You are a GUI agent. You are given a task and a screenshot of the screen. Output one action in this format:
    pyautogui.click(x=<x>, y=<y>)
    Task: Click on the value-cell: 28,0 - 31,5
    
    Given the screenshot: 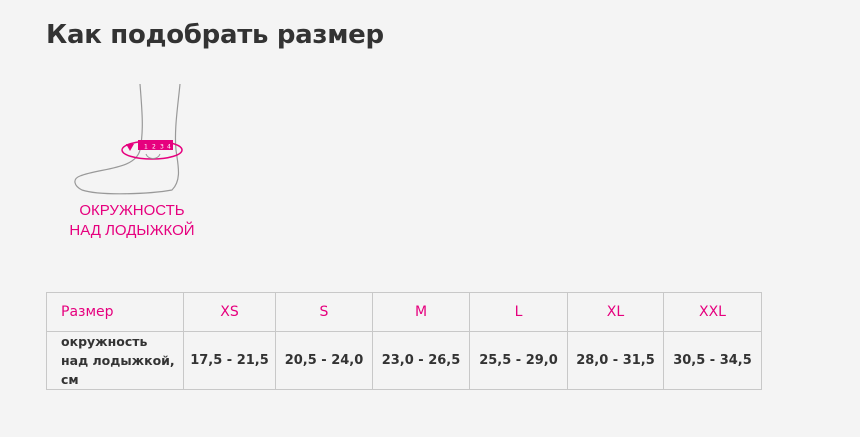 What is the action you would take?
    pyautogui.click(x=615, y=360)
    